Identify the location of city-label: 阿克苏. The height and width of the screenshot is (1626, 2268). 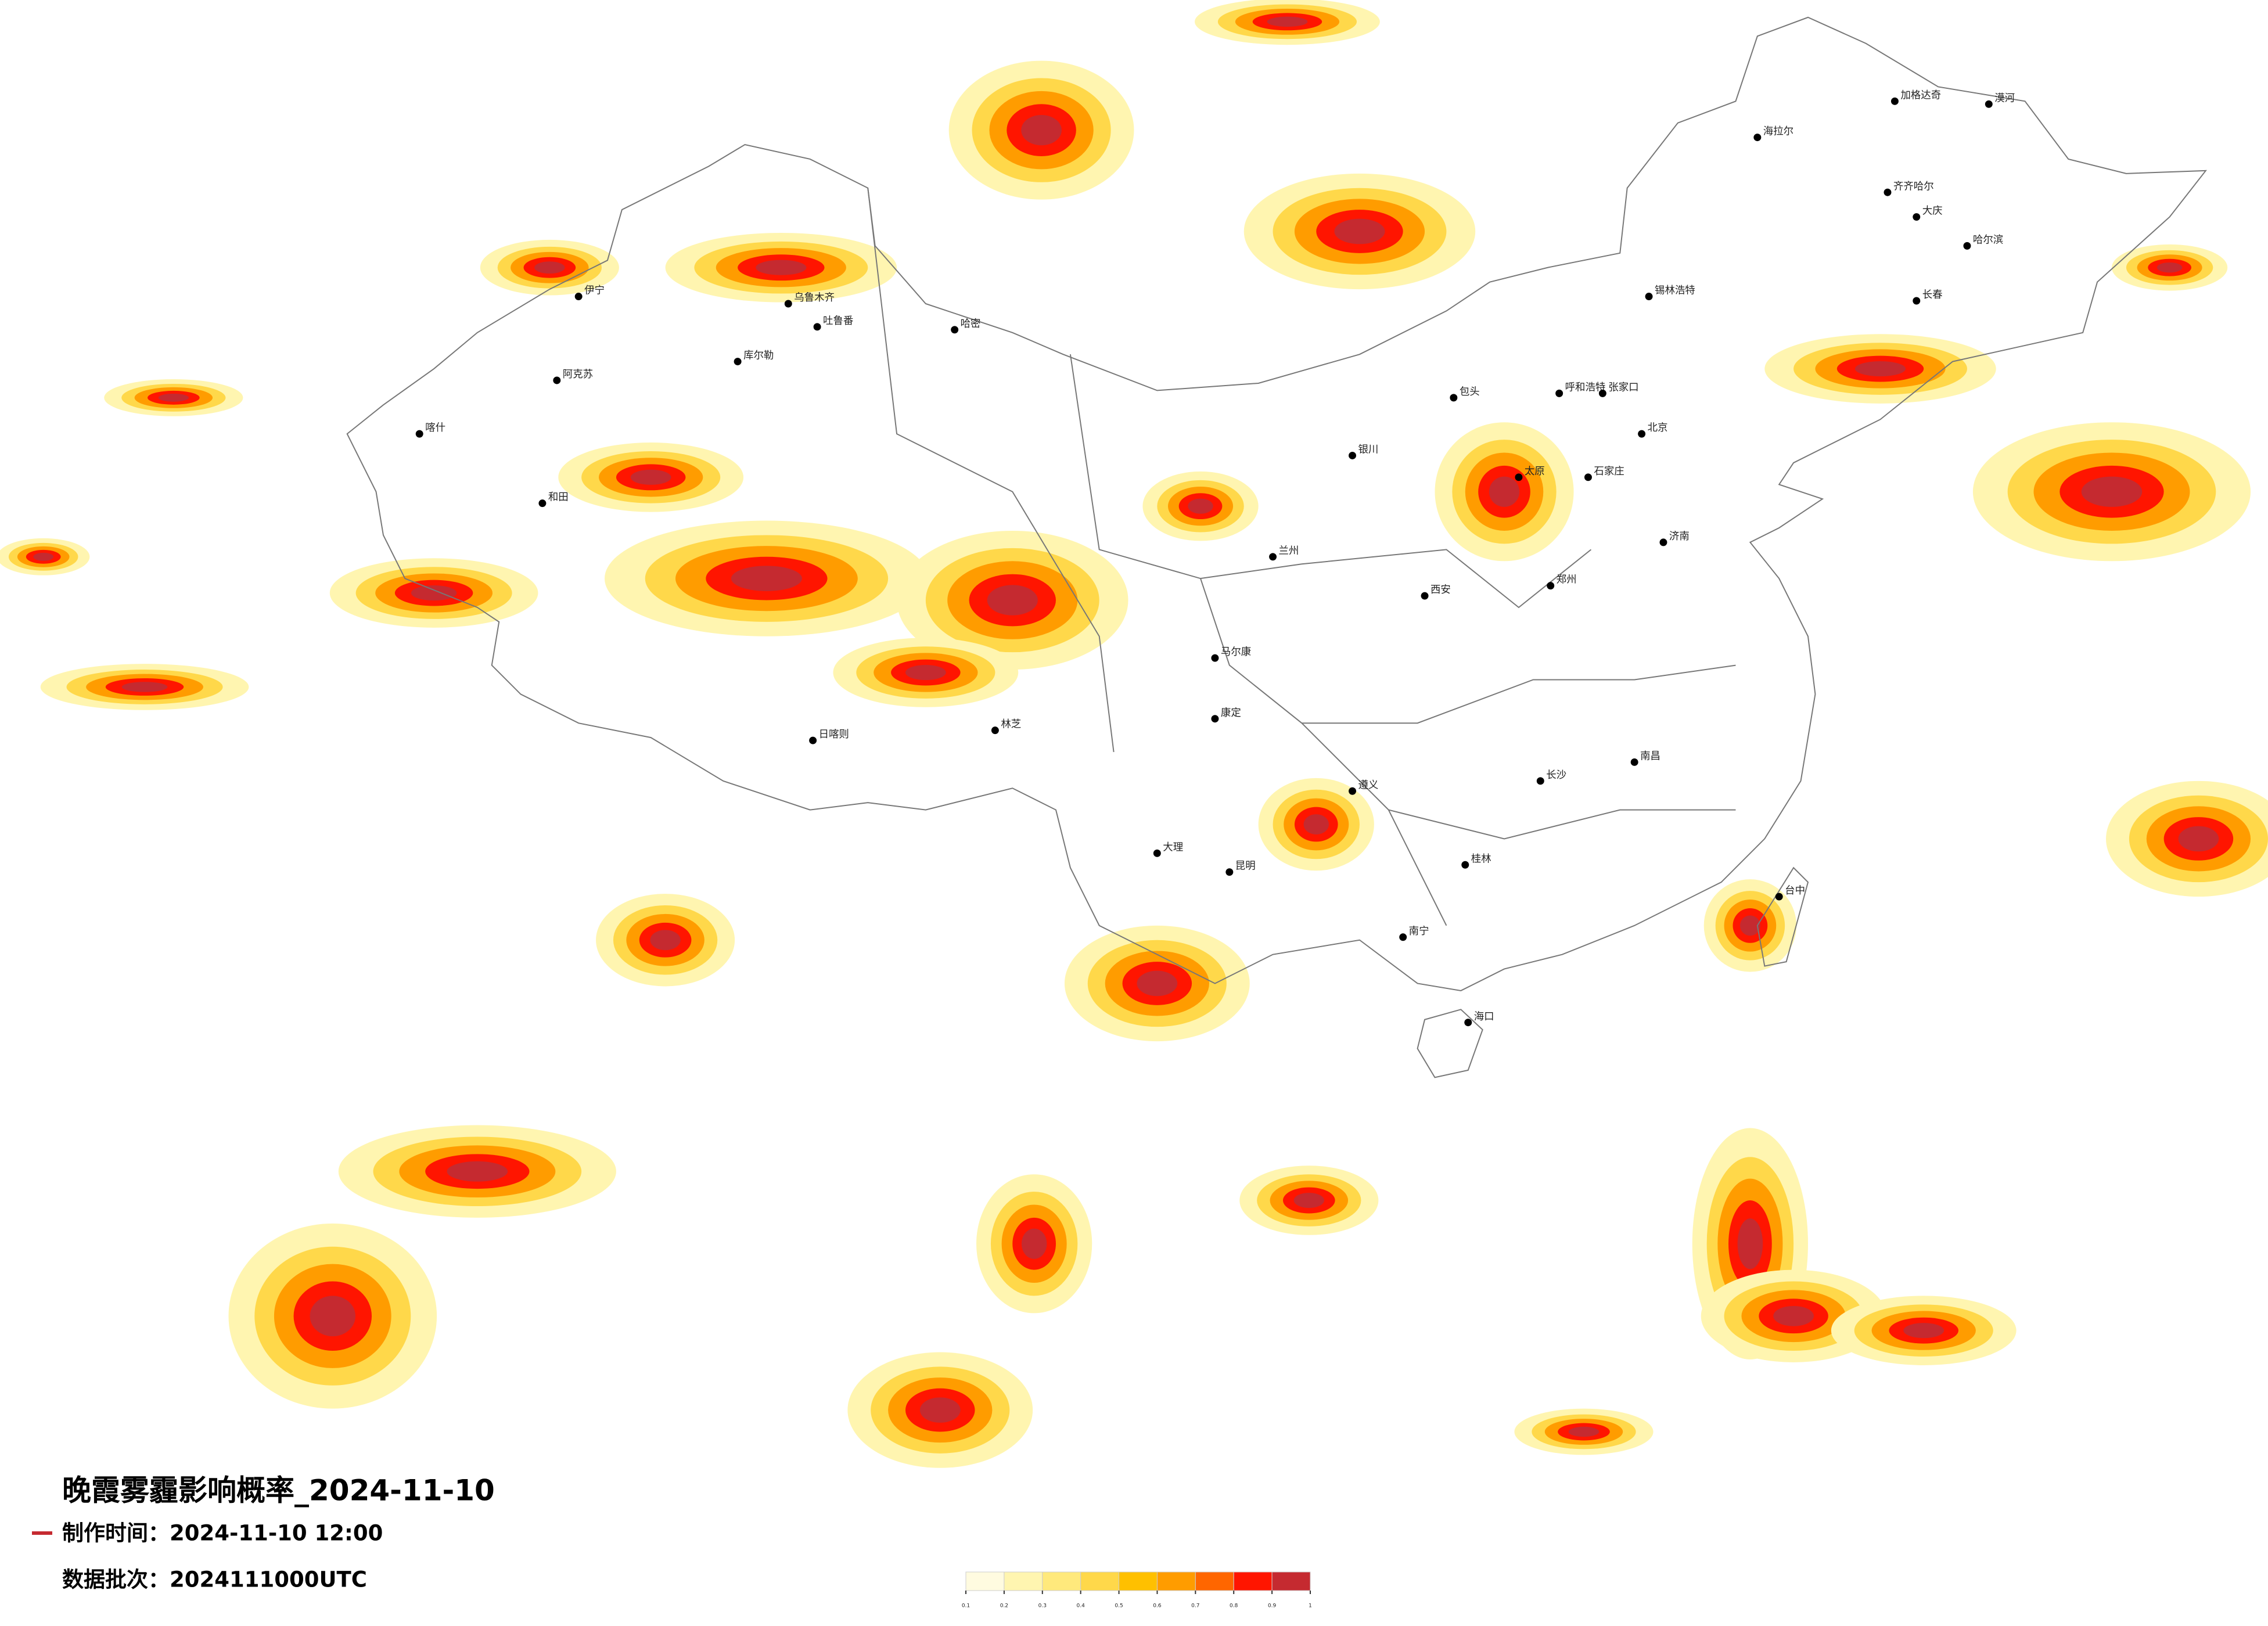
(578, 374).